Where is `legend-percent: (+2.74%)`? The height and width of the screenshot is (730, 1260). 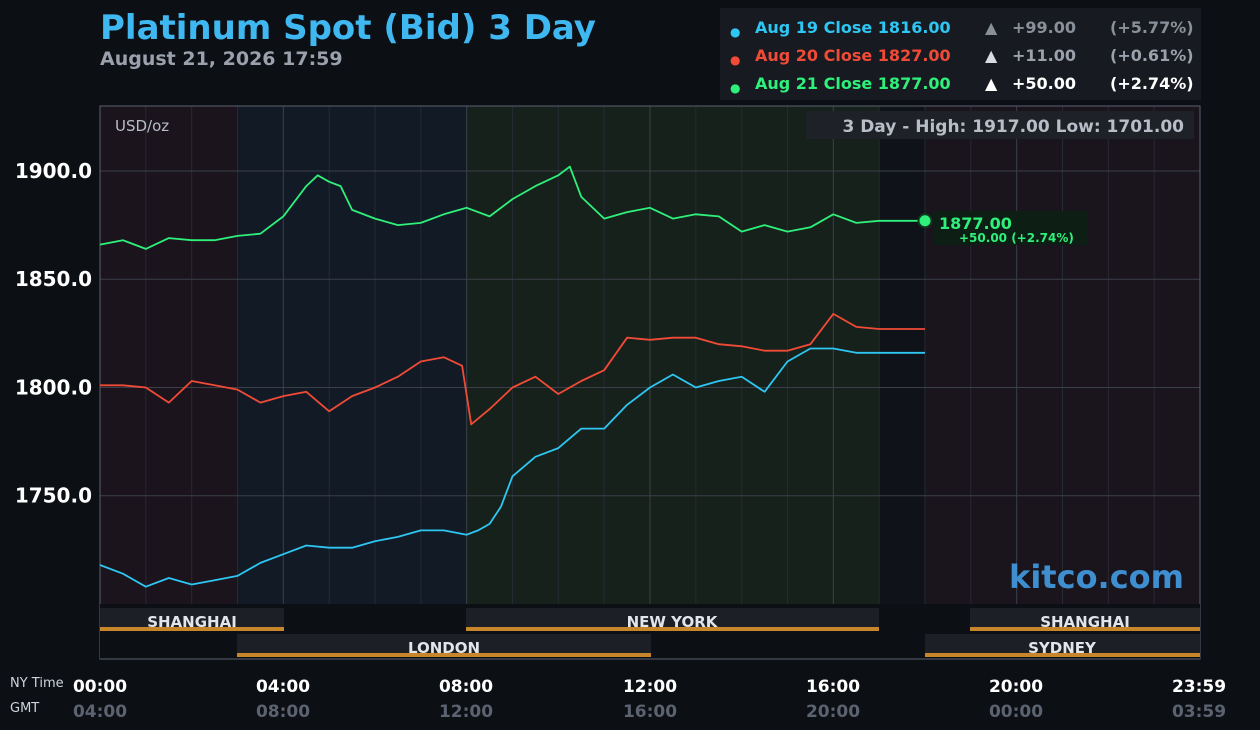 legend-percent: (+2.74%) is located at coordinates (1152, 83).